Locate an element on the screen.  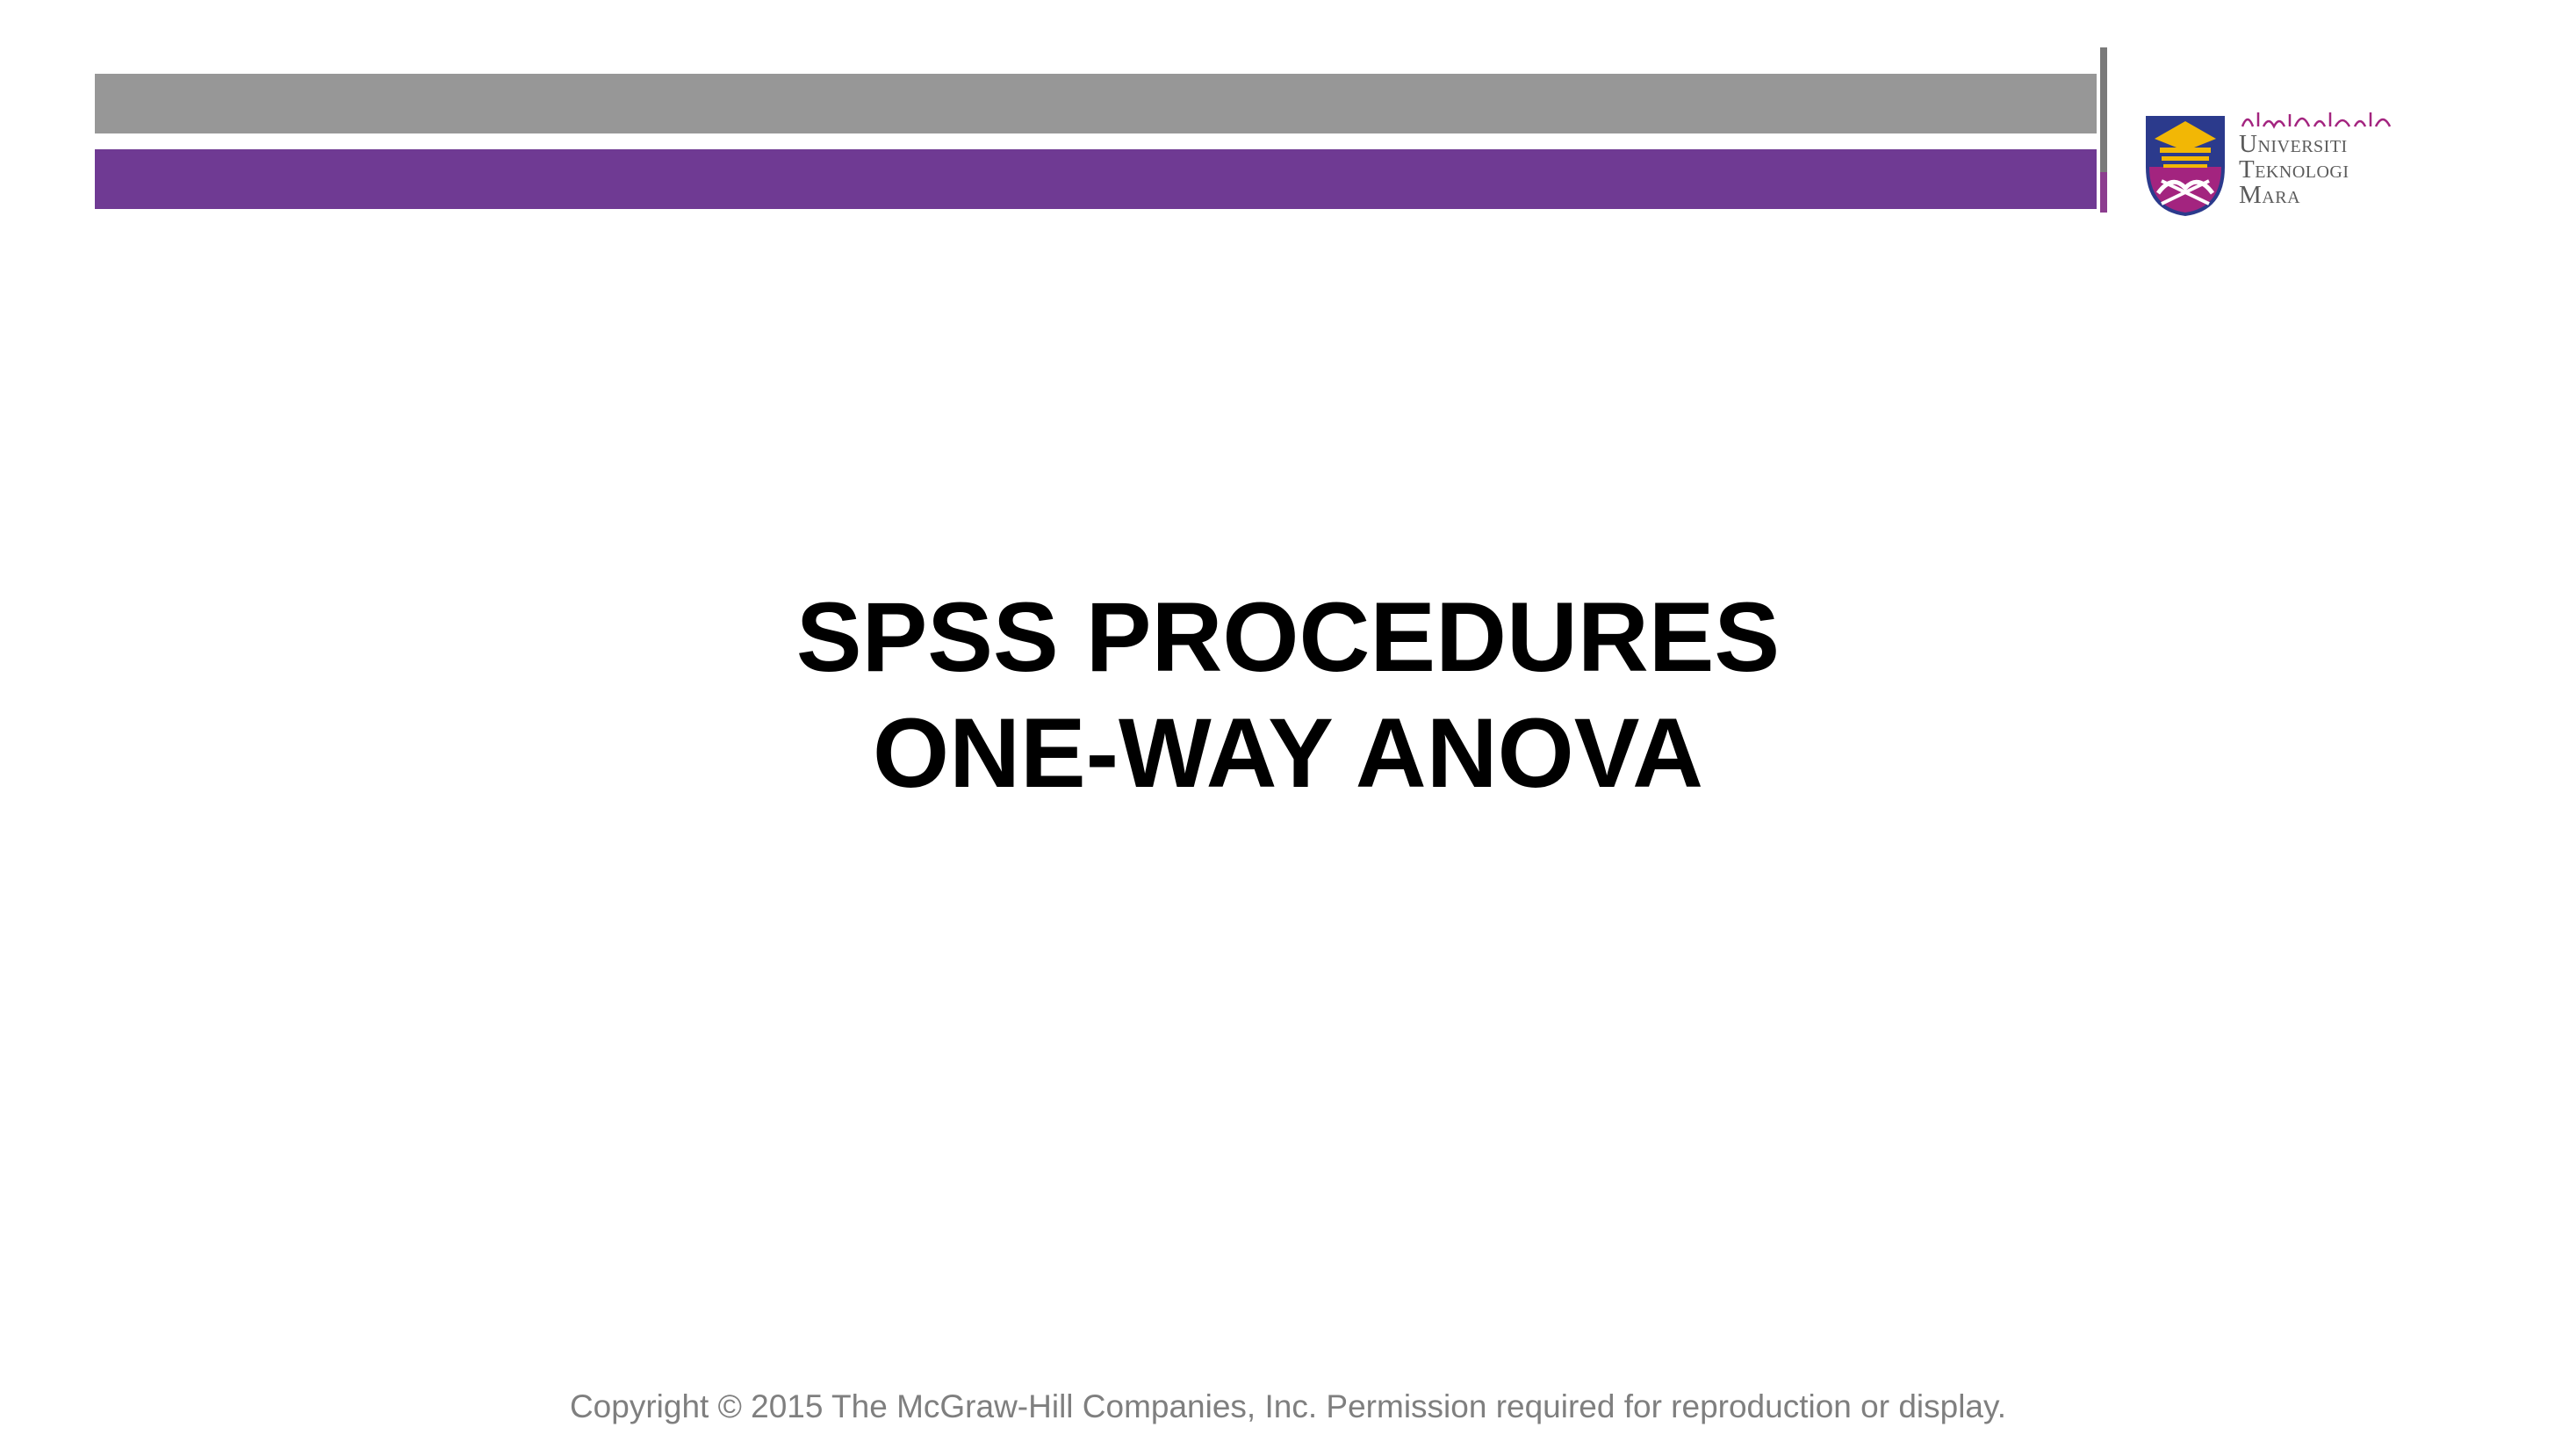
title-line-2: ONE-WAY ANOVA is located at coordinates (1288, 753).